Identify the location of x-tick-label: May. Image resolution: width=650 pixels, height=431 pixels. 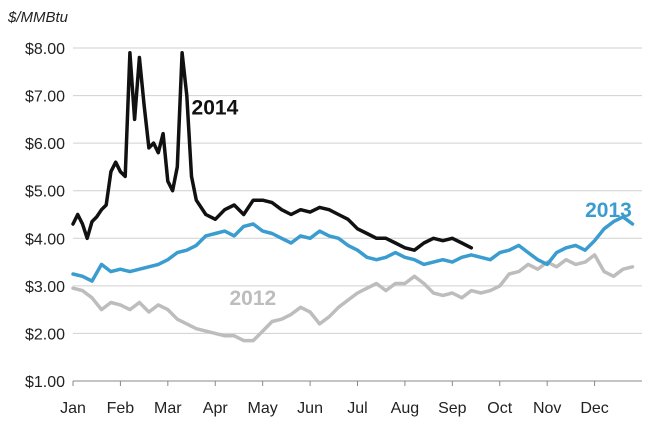
(263, 408).